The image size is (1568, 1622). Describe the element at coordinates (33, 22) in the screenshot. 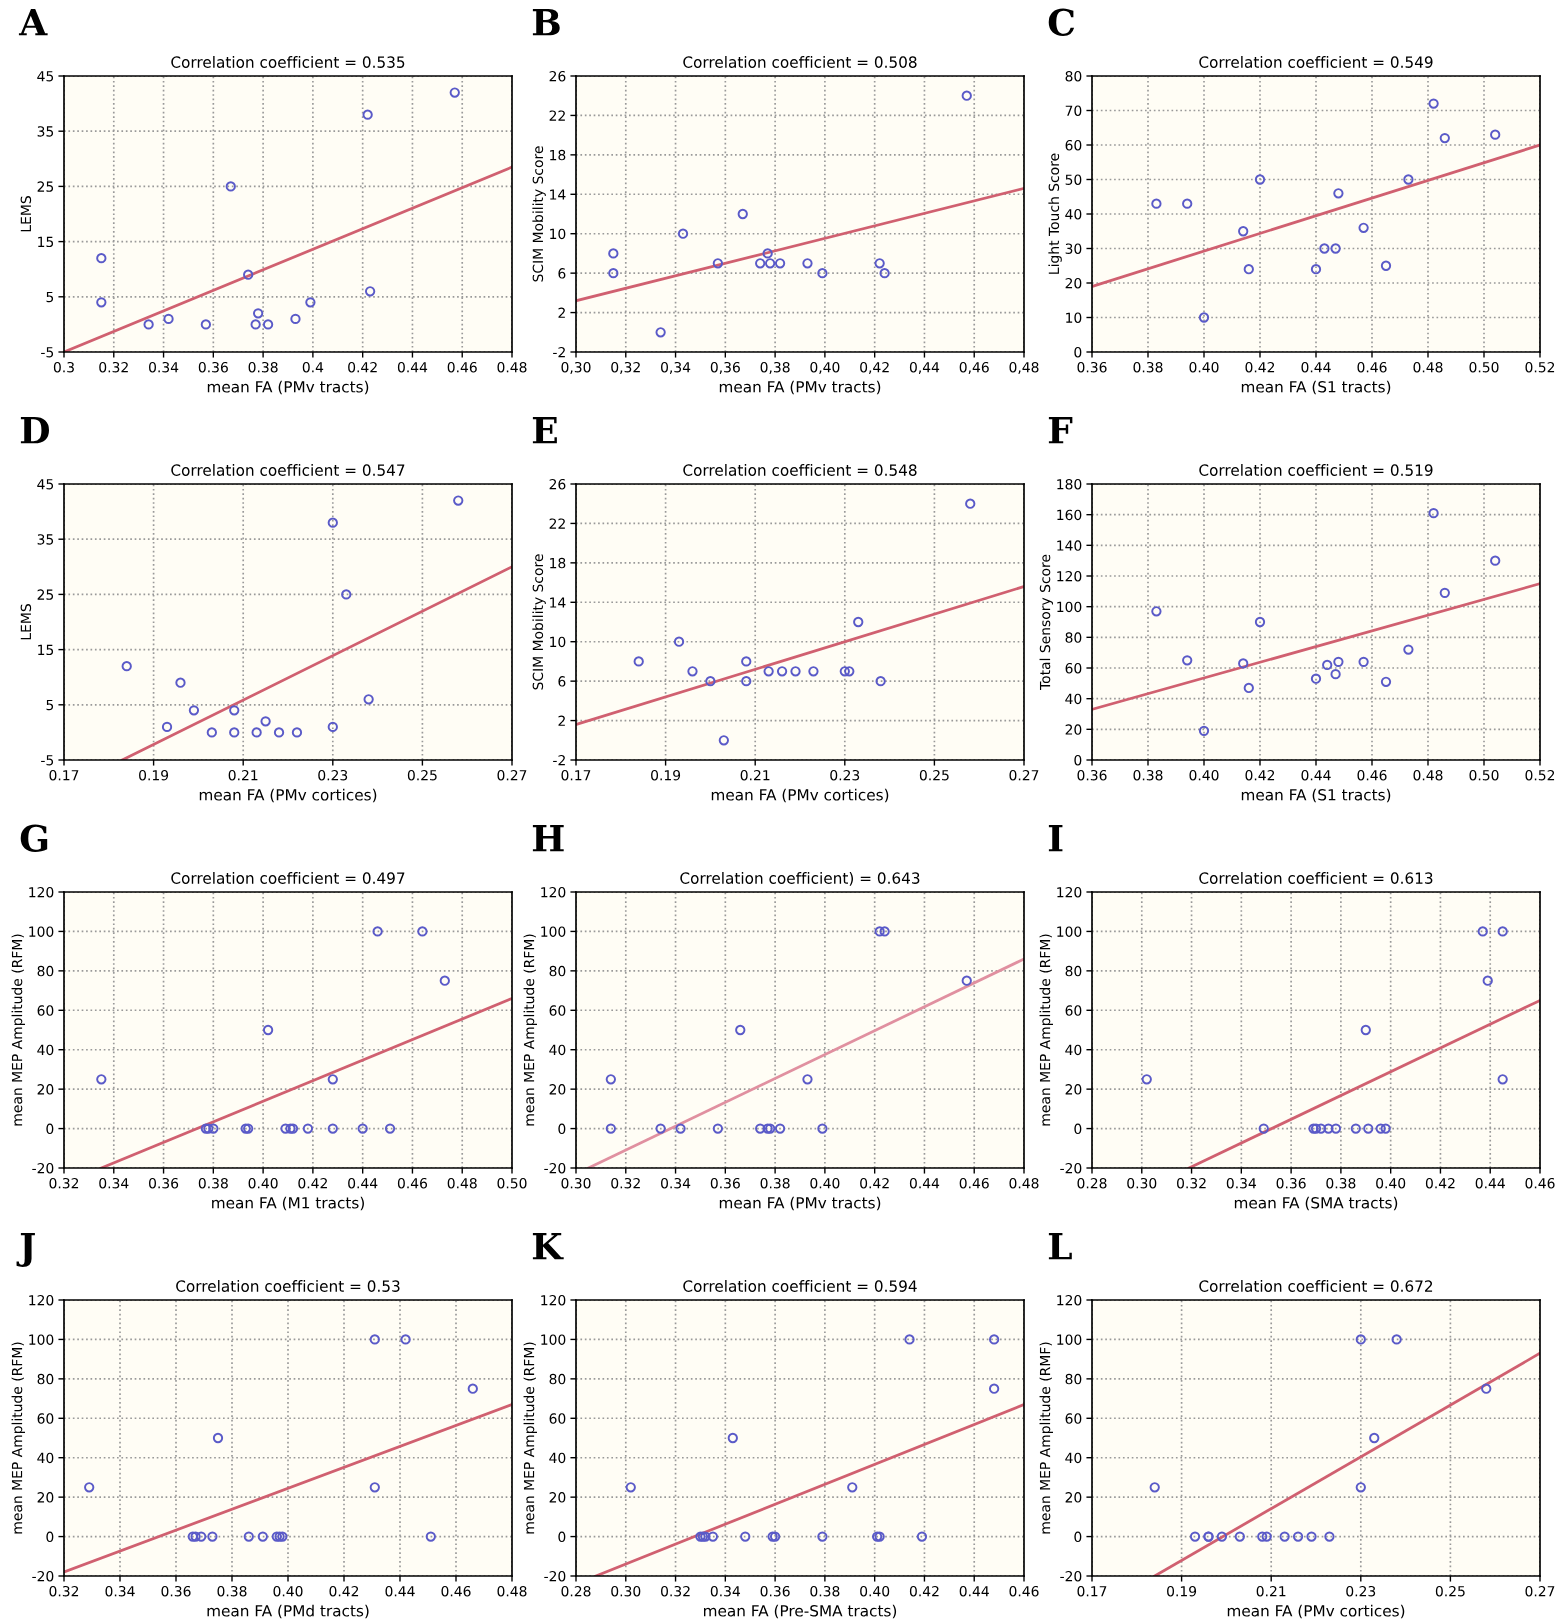

I see `text: A` at that location.